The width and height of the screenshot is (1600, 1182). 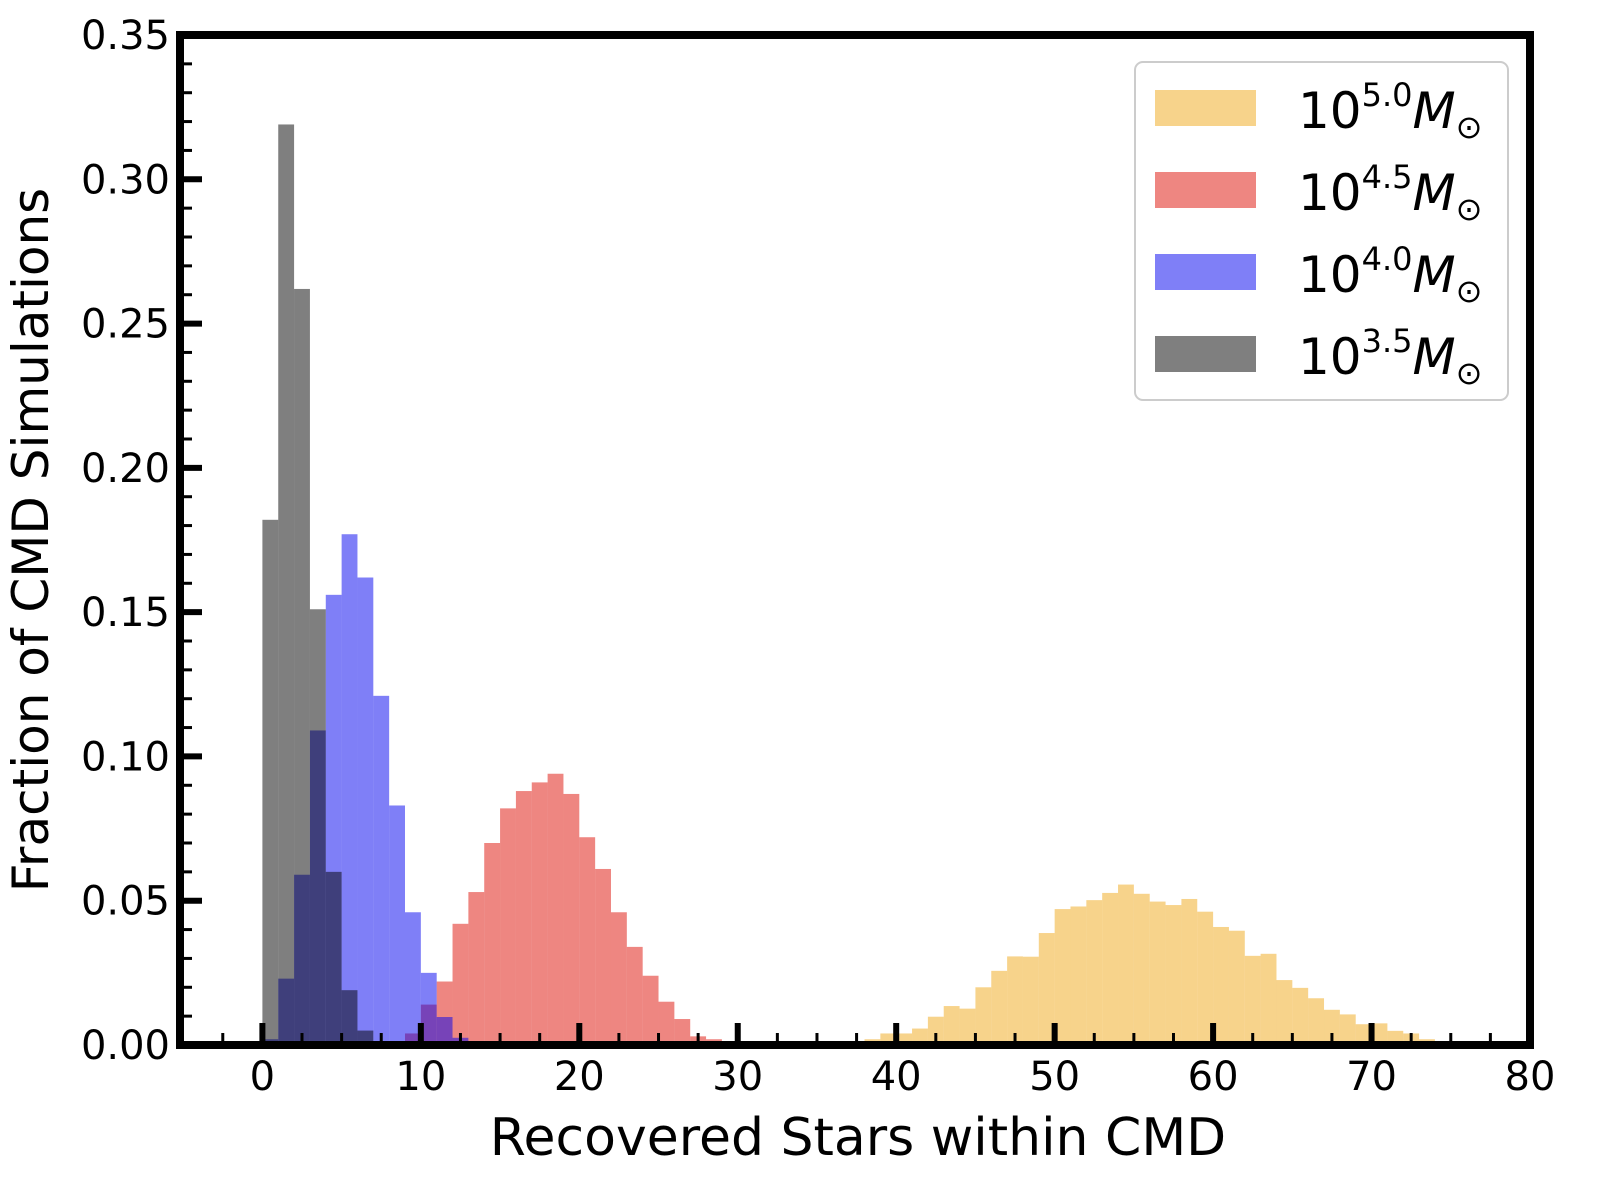 I want to click on x-axis-label: Recovered Stars within CMD, so click(x=858, y=1138).